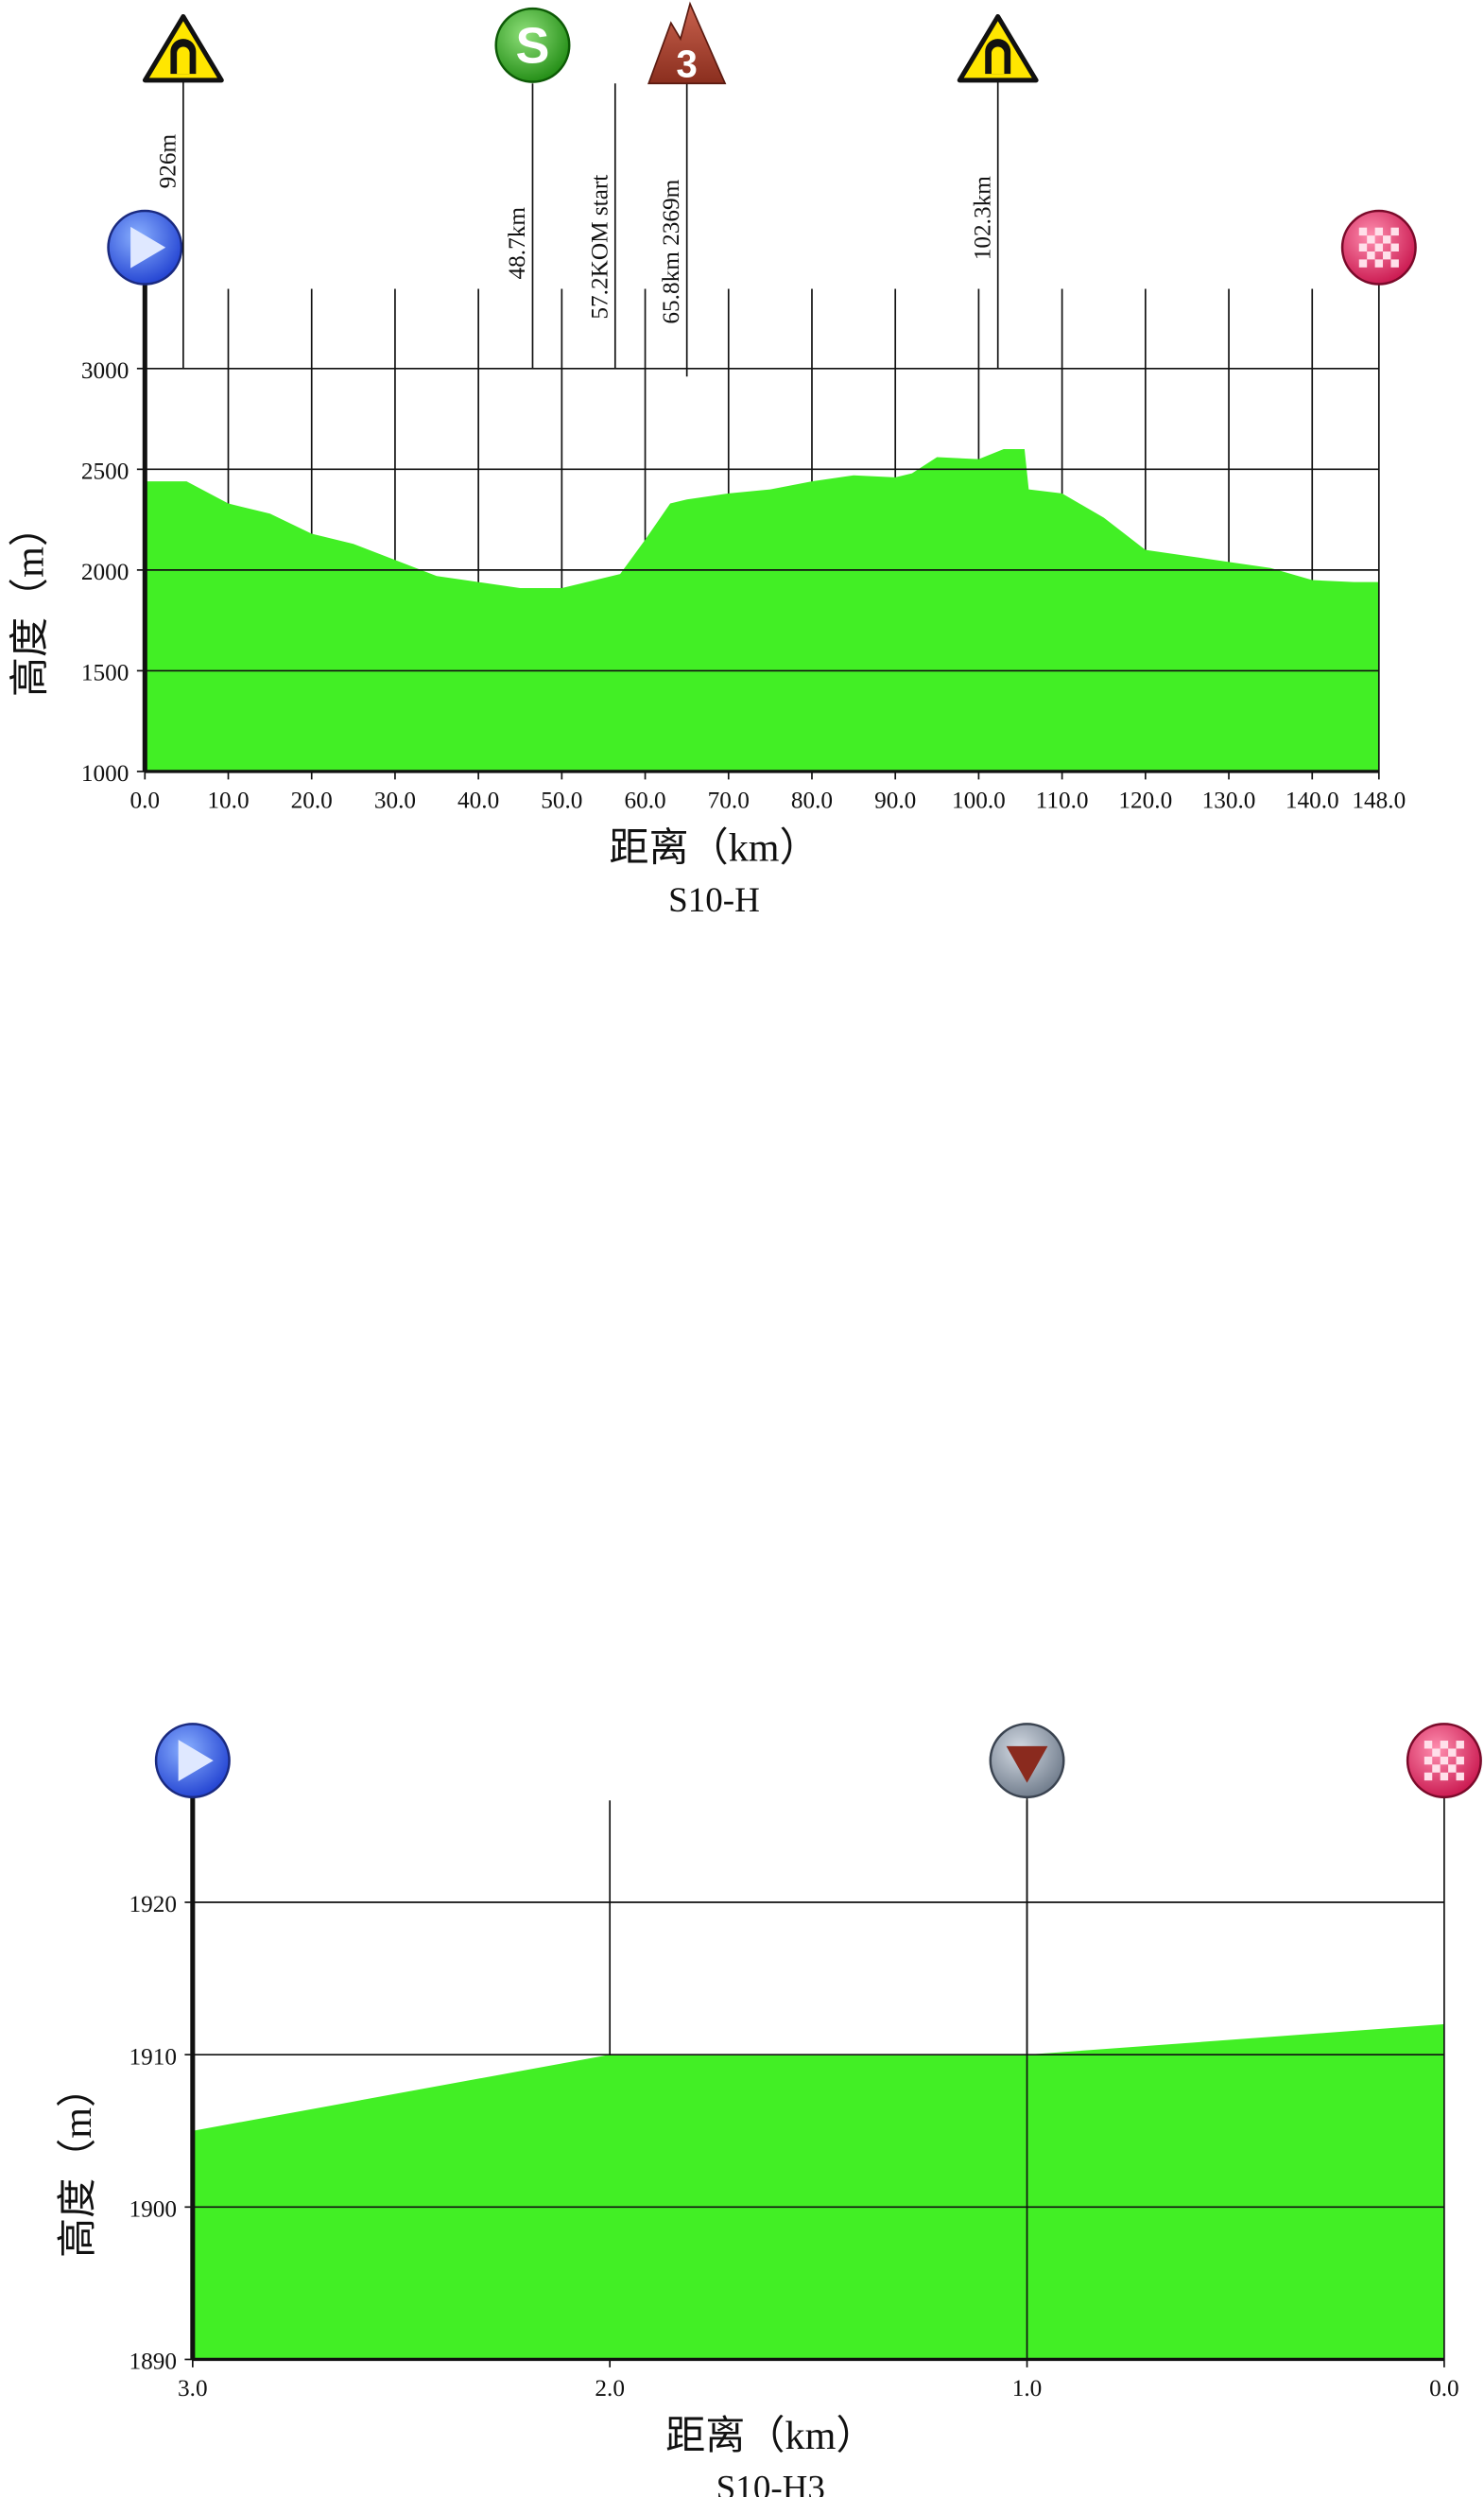 The height and width of the screenshot is (2497, 1484). Describe the element at coordinates (478, 801) in the screenshot. I see `x-tick-label: 40.0` at that location.